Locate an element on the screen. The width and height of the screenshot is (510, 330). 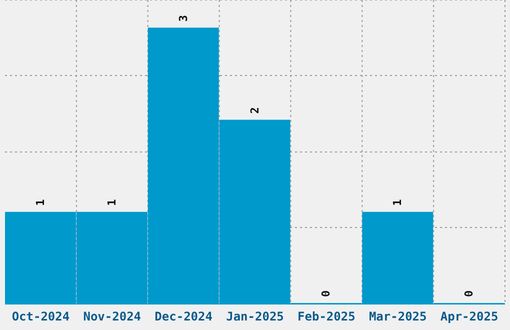
x-tick-label: Mar-2025 is located at coordinates (397, 317).